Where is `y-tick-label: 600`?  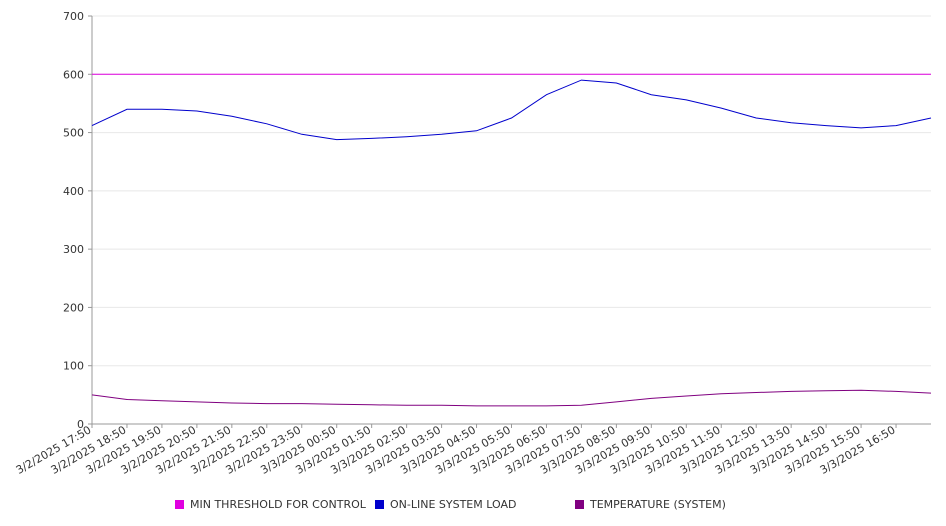 y-tick-label: 600 is located at coordinates (73, 74).